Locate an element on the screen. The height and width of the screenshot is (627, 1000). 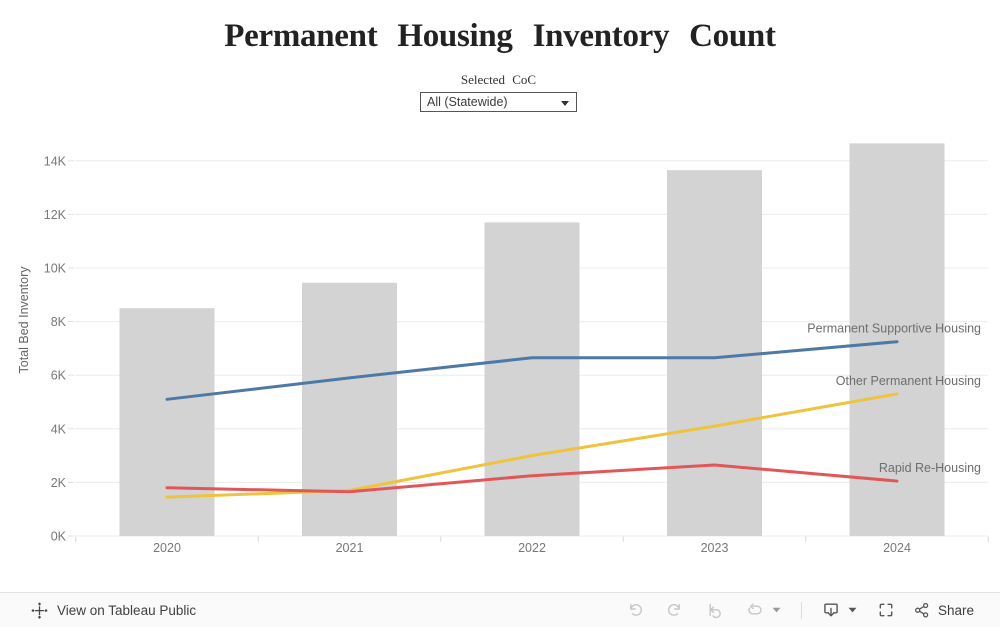
bar-2021 is located at coordinates (349, 409).